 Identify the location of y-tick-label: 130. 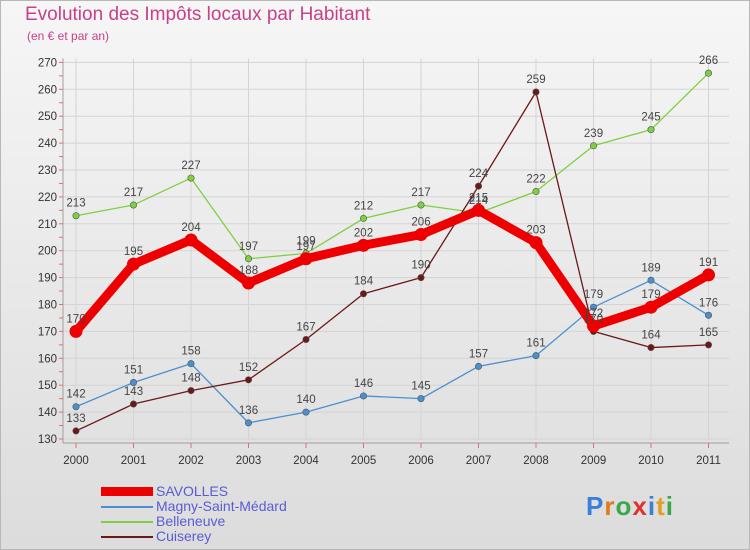
(47, 440).